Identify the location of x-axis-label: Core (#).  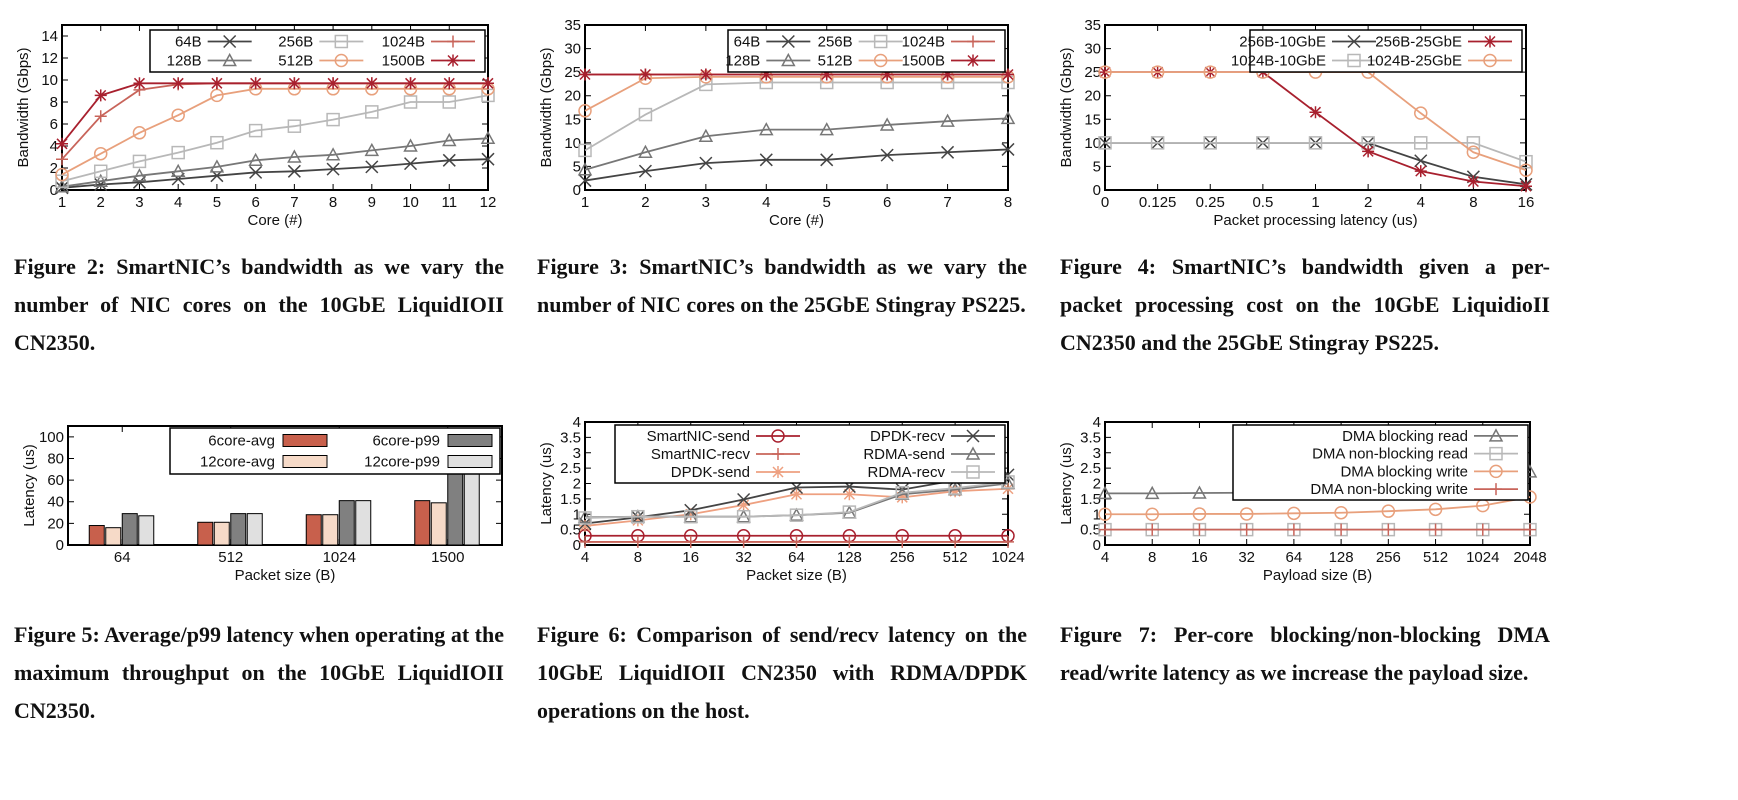
(796, 220).